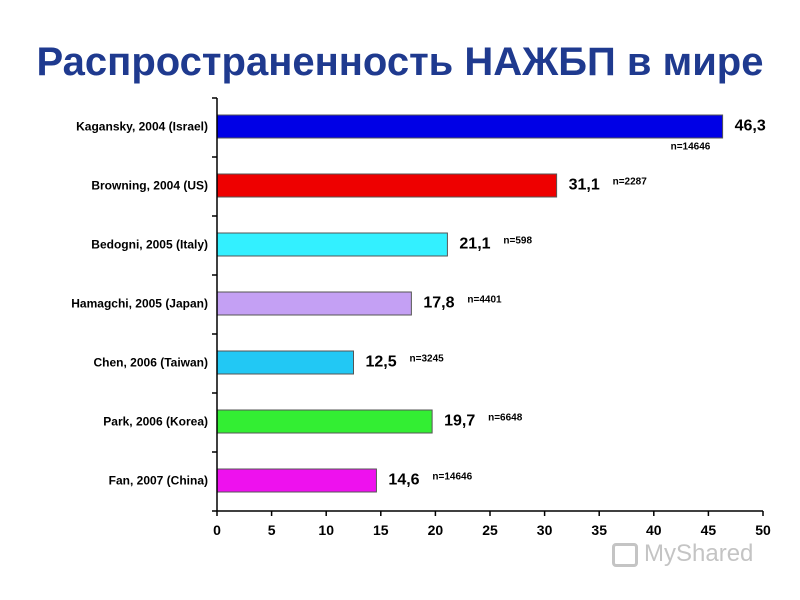 This screenshot has height=600, width=800. Describe the element at coordinates (763, 530) in the screenshot. I see `x-tick-label-10: 50` at that location.